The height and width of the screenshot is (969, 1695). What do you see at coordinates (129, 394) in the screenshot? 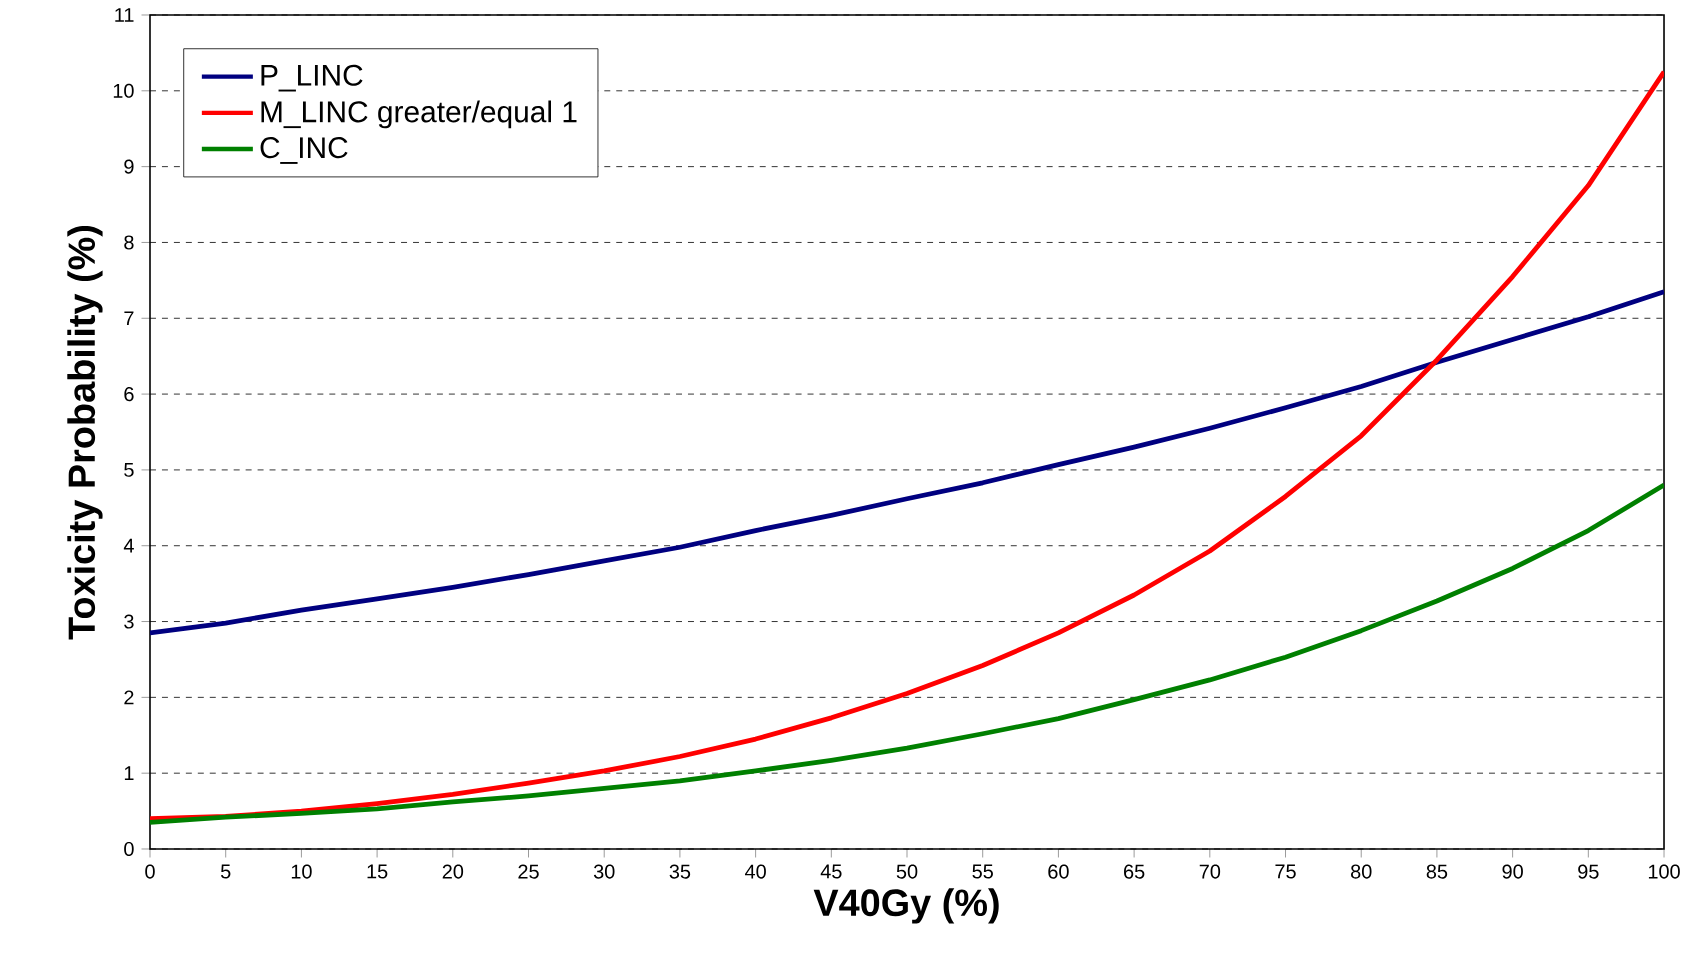
I see `y-tick-label: 6` at bounding box center [129, 394].